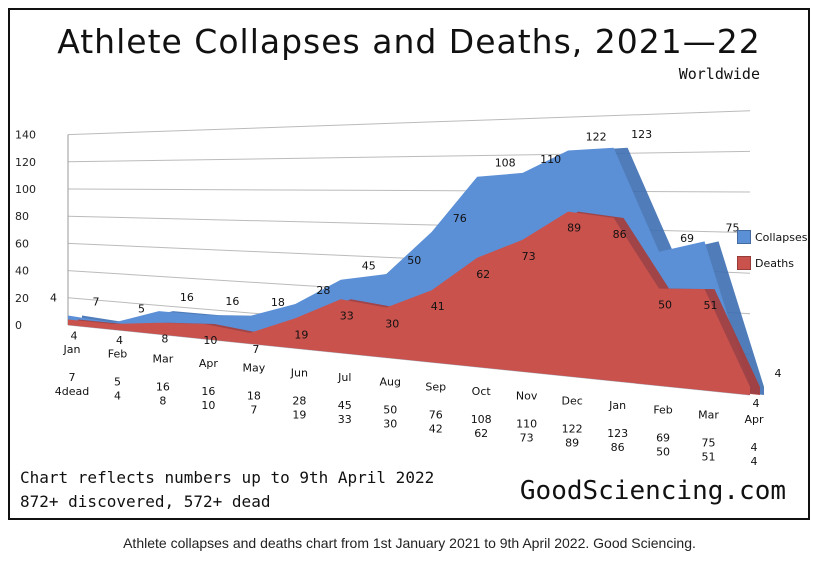 This screenshot has height=561, width=819. Describe the element at coordinates (255, 349) in the screenshot. I see `death-value-label: 7` at that location.